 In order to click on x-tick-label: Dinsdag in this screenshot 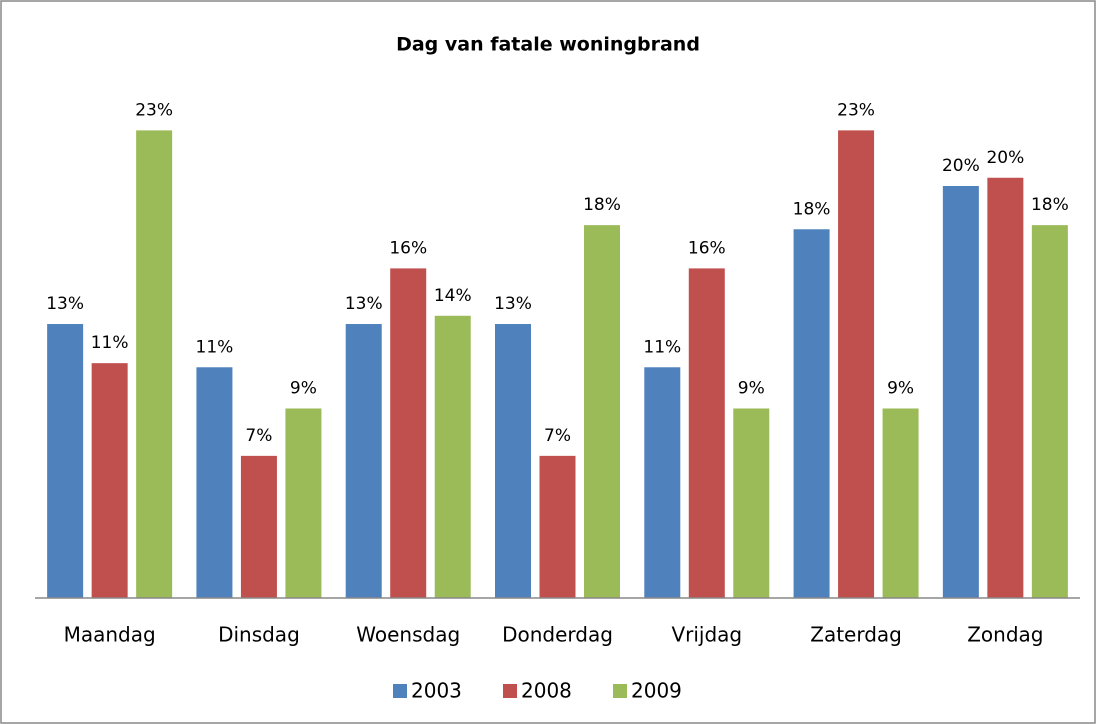, I will do `click(259, 635)`.